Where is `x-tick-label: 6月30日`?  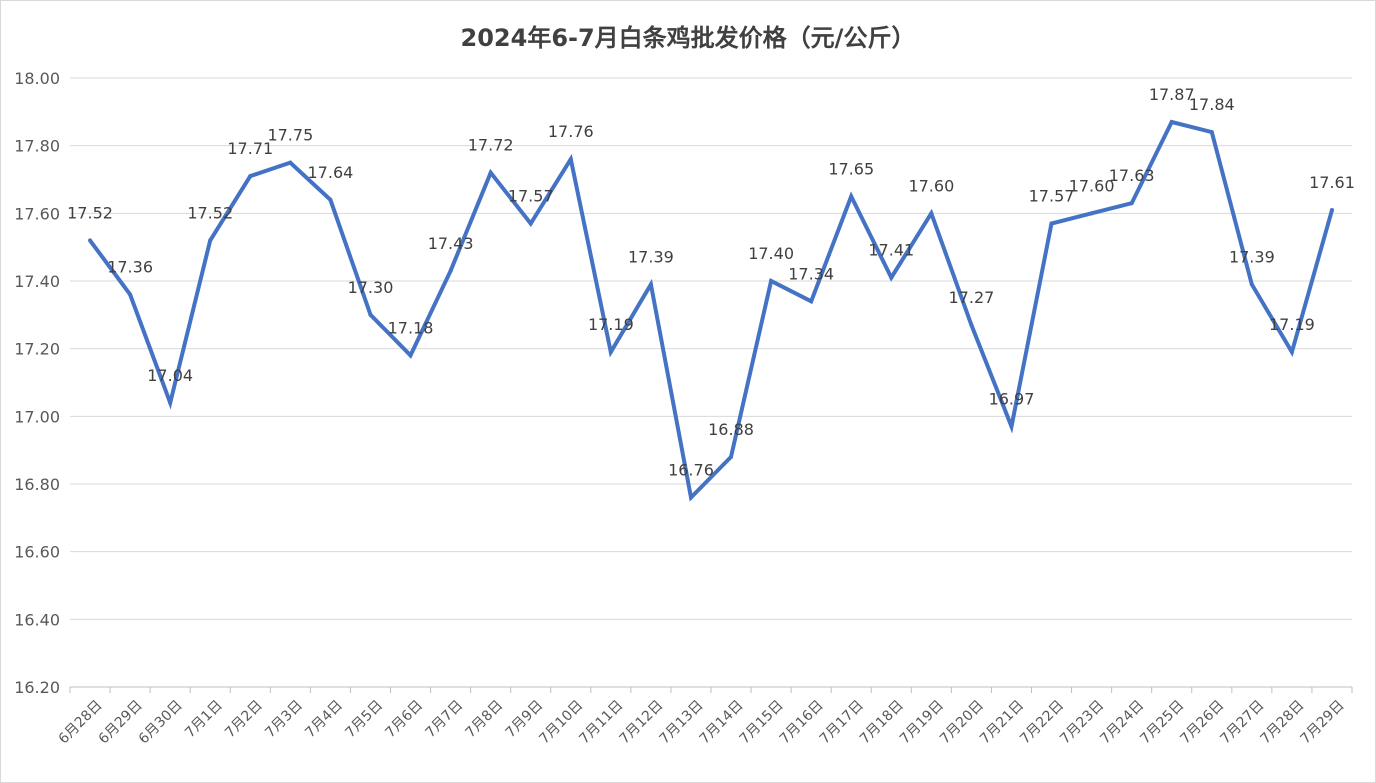
x-tick-label: 6月30日 is located at coordinates (161, 722).